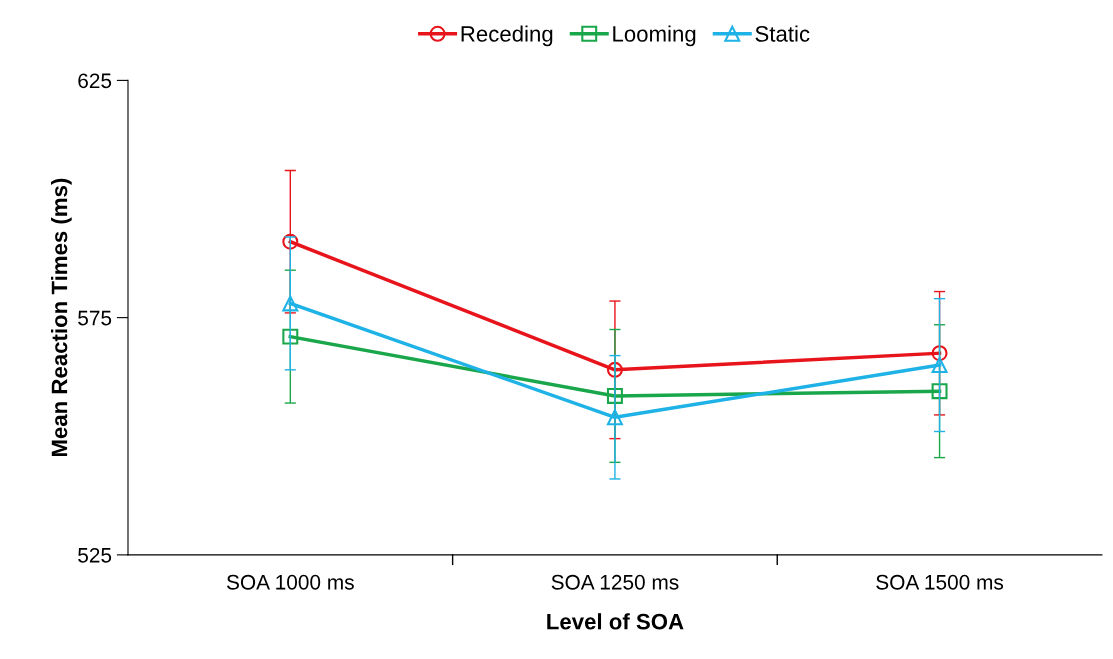 The width and height of the screenshot is (1113, 659). I want to click on y-axis-title: Mean Reaction Times (ms), so click(61, 317).